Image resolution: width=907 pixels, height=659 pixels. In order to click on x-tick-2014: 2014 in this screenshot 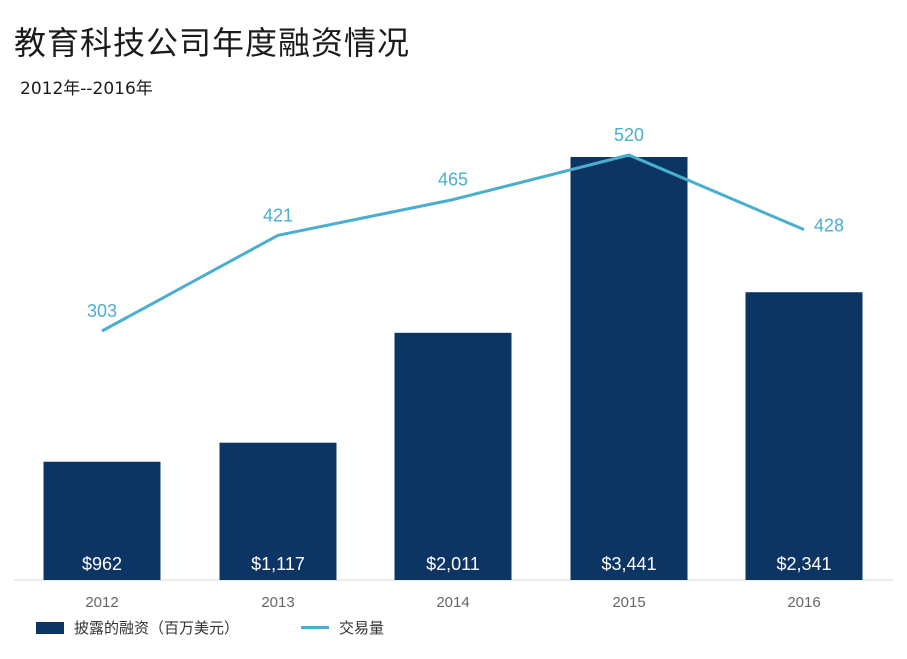, I will do `click(452, 602)`.